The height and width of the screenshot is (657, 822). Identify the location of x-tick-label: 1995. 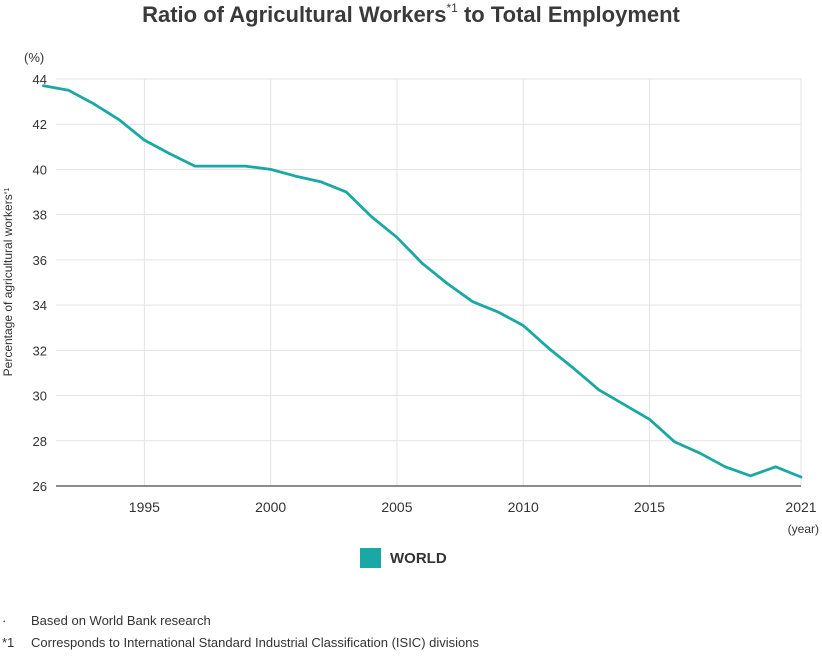
(144, 507).